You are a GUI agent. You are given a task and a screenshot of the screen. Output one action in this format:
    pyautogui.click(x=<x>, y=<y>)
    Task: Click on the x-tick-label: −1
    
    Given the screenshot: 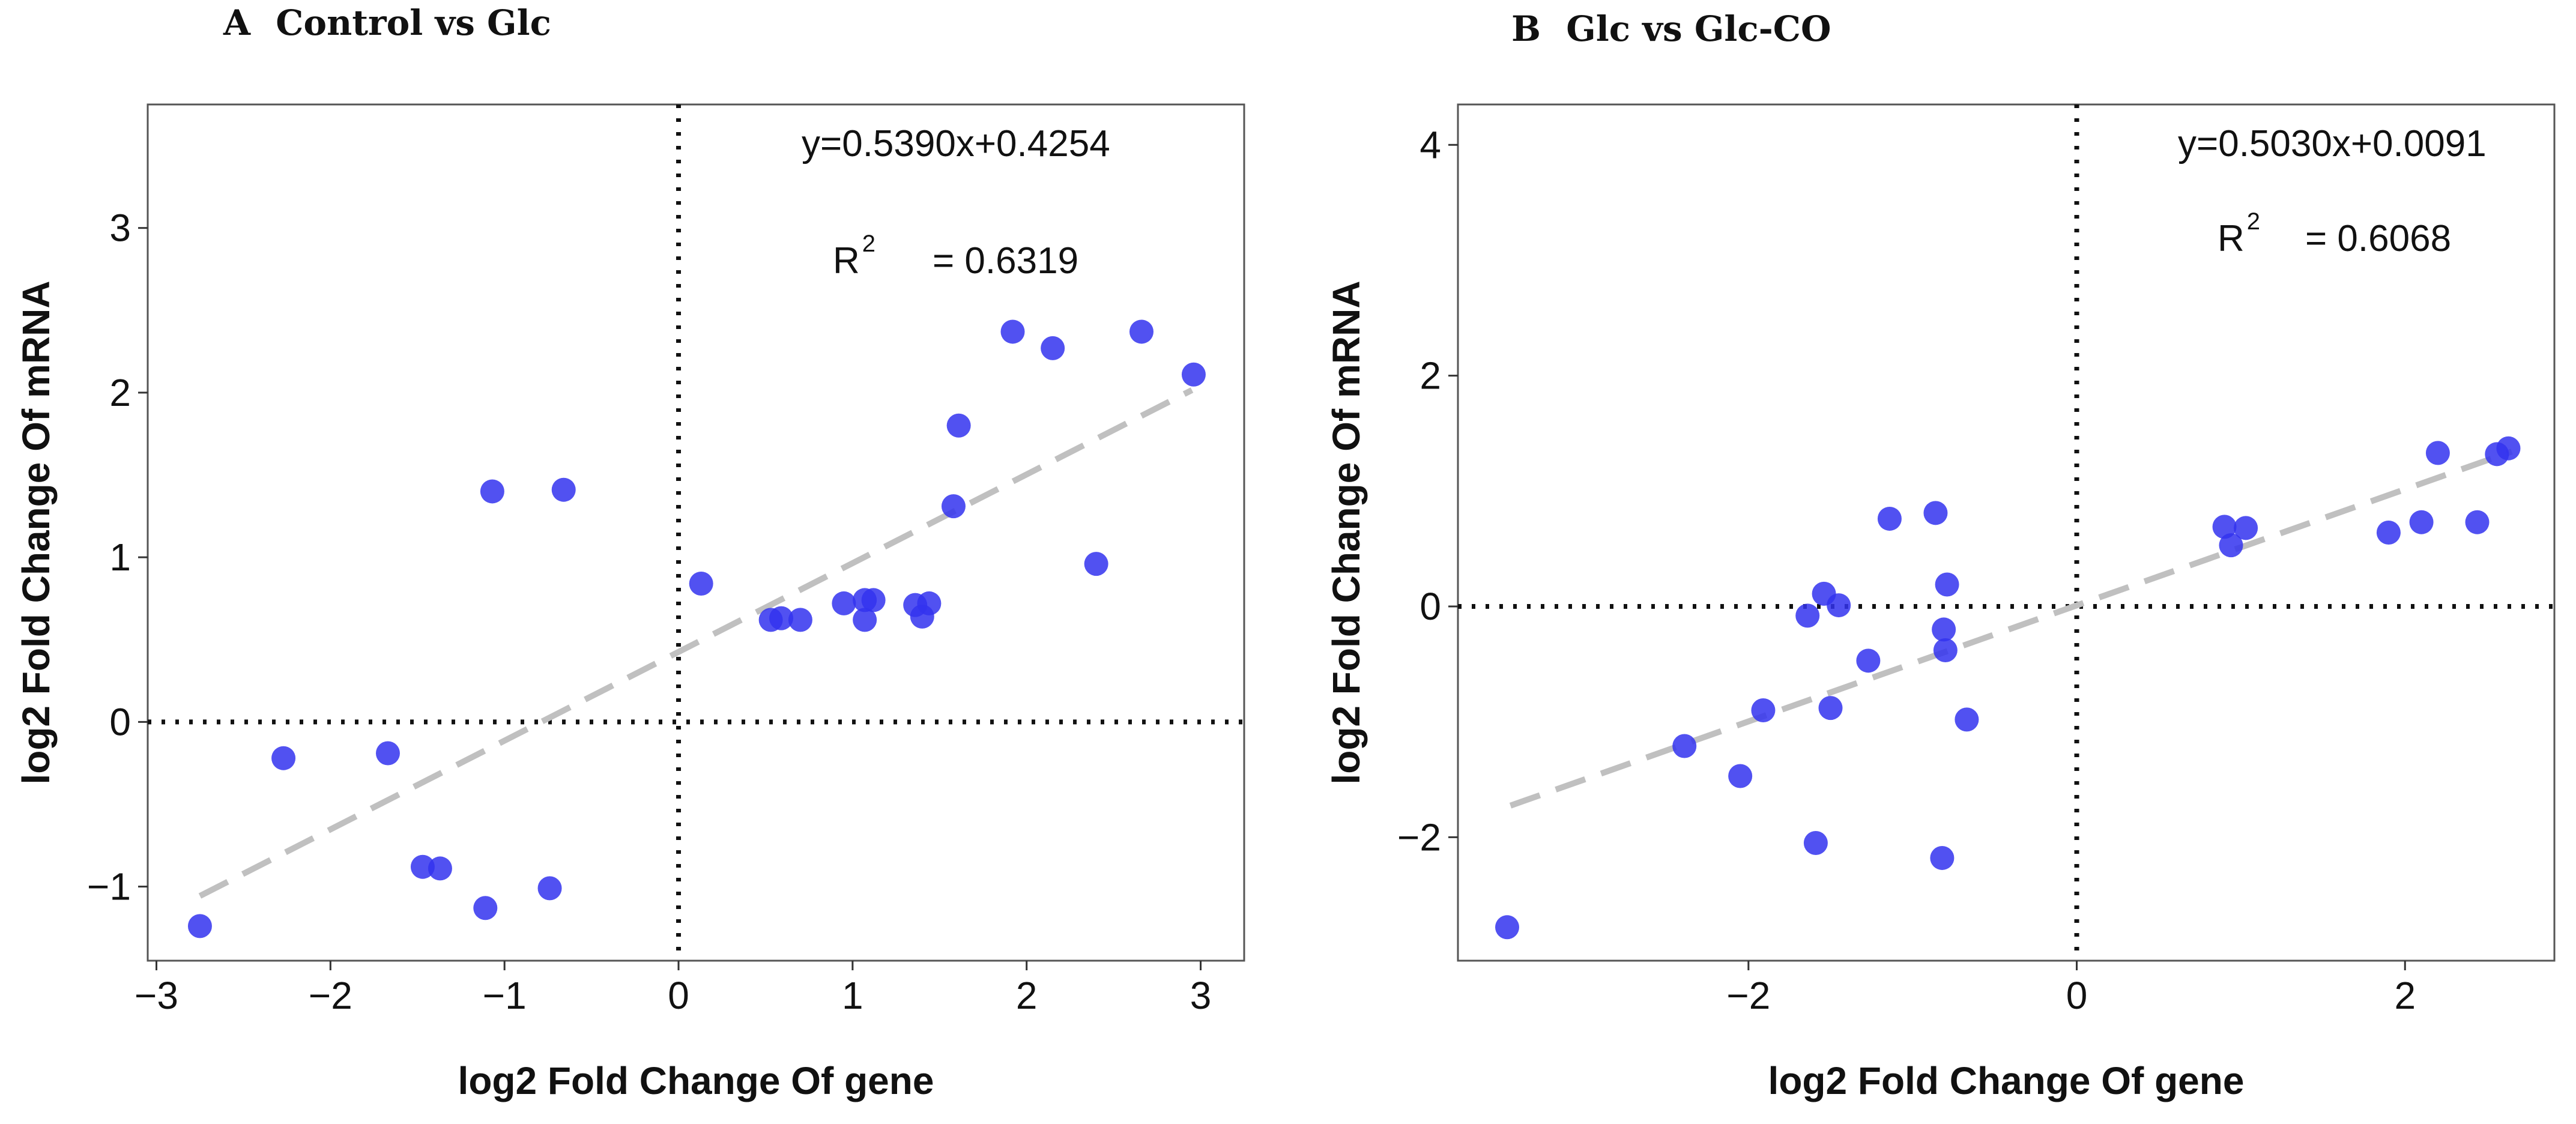 What is the action you would take?
    pyautogui.click(x=505, y=995)
    